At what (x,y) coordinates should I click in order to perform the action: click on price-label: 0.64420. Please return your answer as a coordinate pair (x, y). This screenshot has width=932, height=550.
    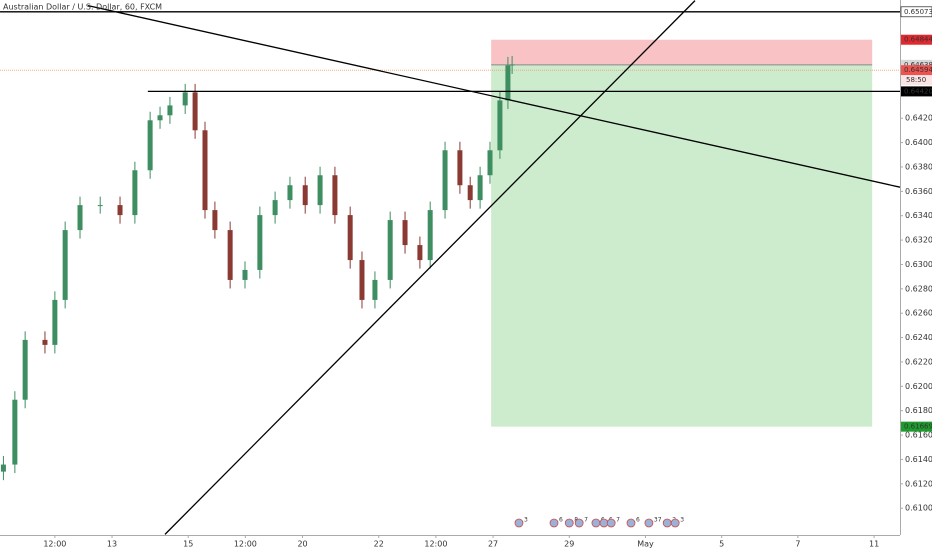
    Looking at the image, I should click on (918, 91).